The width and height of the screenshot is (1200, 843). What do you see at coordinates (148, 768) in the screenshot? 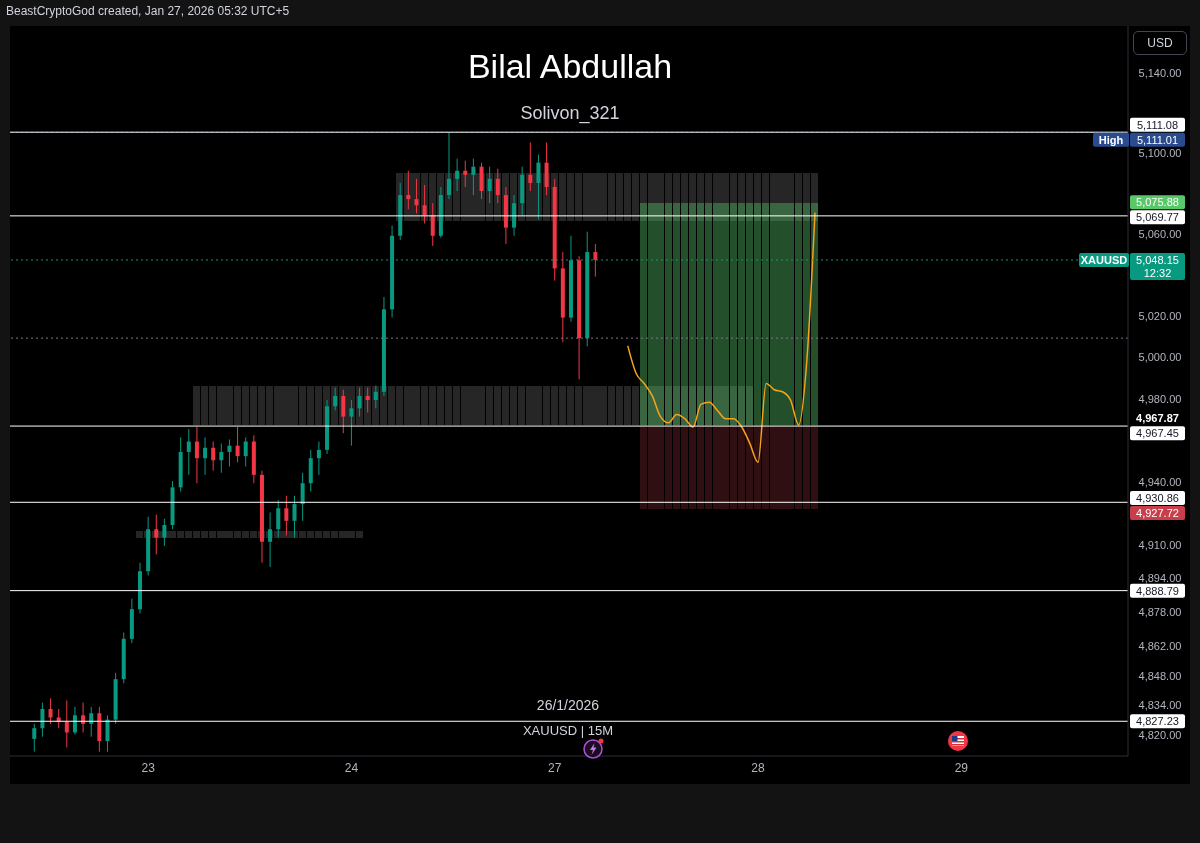
I see `x-tick-label: 23` at bounding box center [148, 768].